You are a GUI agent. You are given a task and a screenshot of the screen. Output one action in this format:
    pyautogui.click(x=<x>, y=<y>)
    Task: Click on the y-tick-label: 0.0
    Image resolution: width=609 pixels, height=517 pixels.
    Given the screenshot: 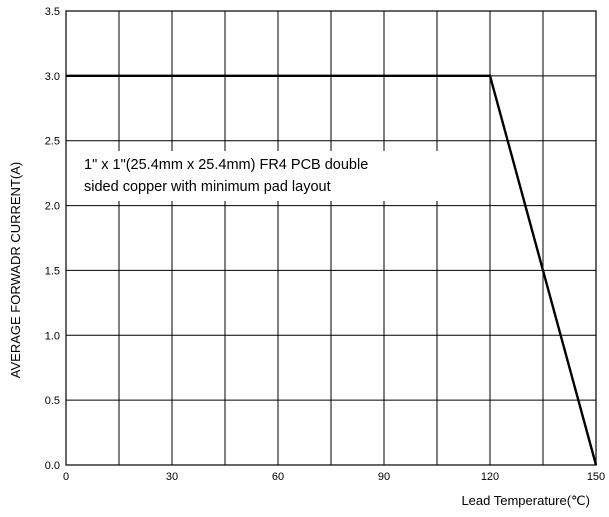 What is the action you would take?
    pyautogui.click(x=52, y=466)
    